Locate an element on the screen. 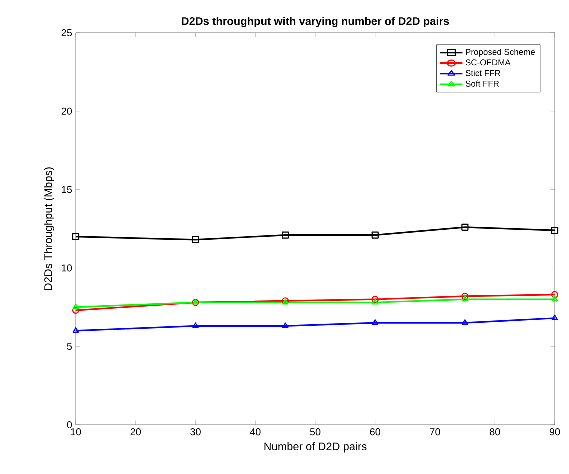 This screenshot has width=569, height=474. x-tick-label: 30 is located at coordinates (195, 432).